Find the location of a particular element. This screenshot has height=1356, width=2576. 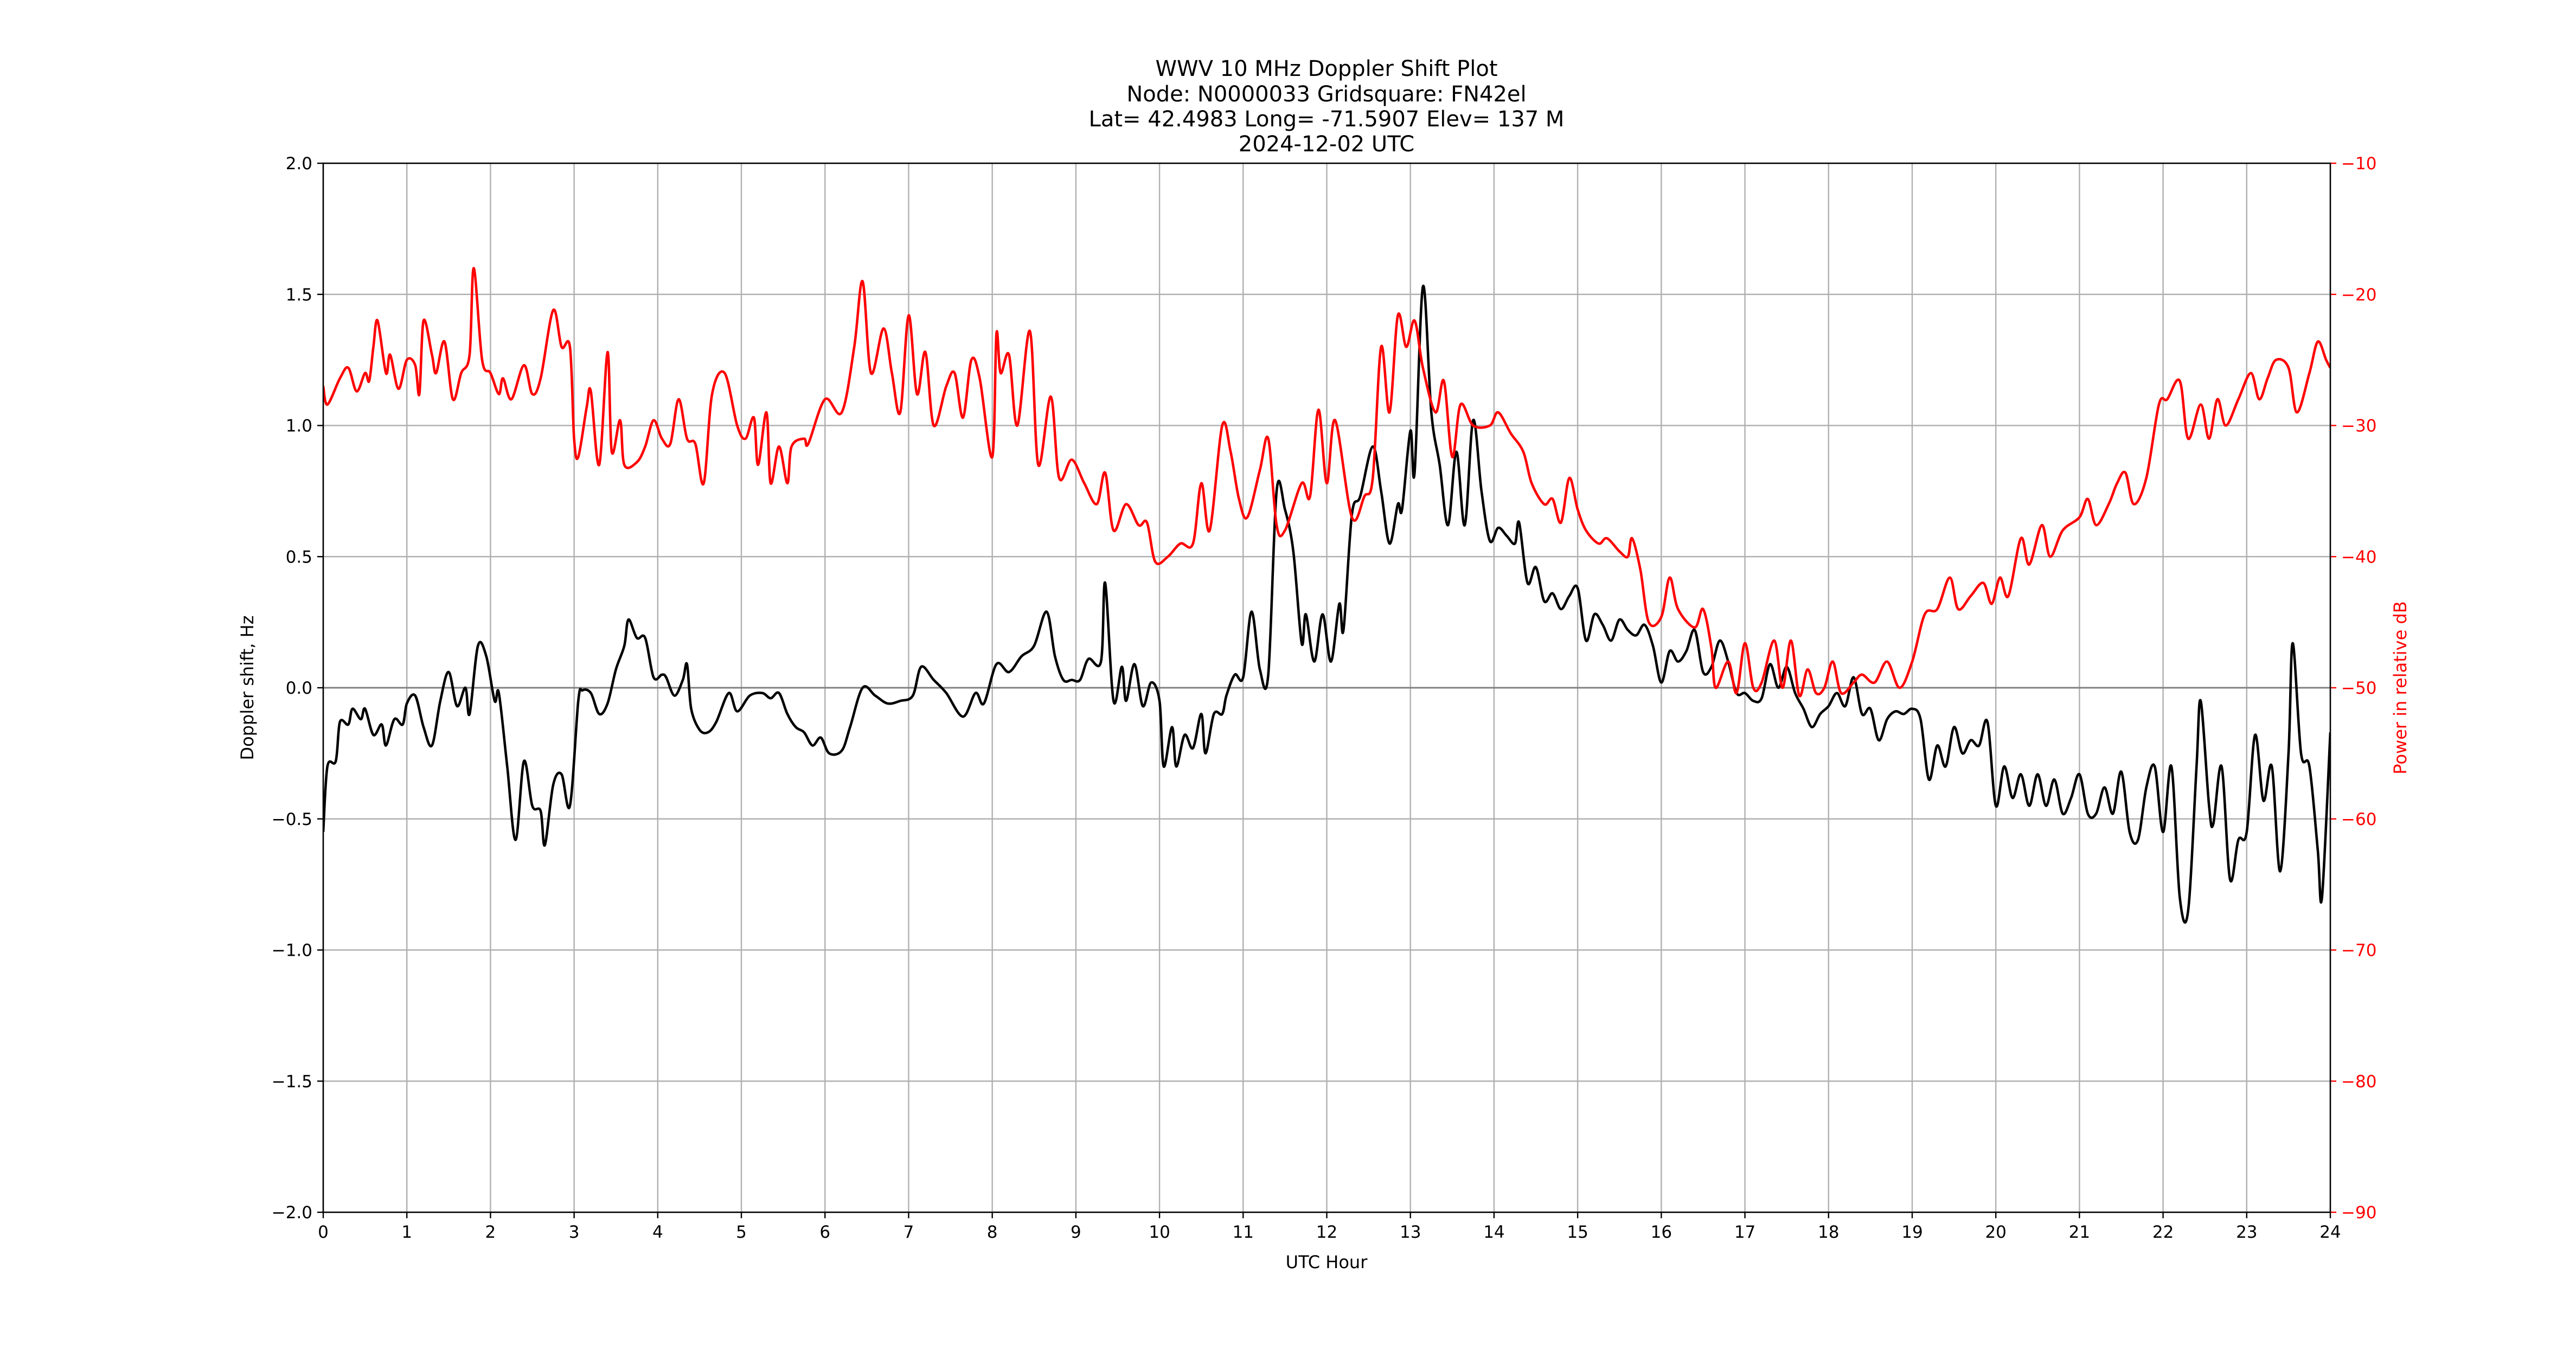

x-tick-label: 24 is located at coordinates (2330, 1232).